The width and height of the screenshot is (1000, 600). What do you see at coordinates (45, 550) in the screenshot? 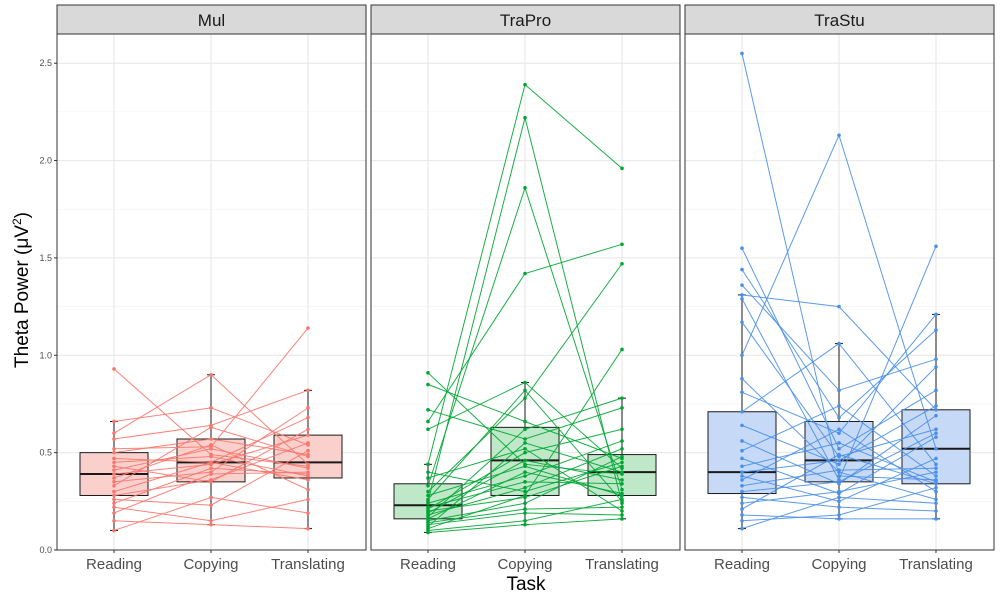
I see `y-tick-label: 0.0` at bounding box center [45, 550].